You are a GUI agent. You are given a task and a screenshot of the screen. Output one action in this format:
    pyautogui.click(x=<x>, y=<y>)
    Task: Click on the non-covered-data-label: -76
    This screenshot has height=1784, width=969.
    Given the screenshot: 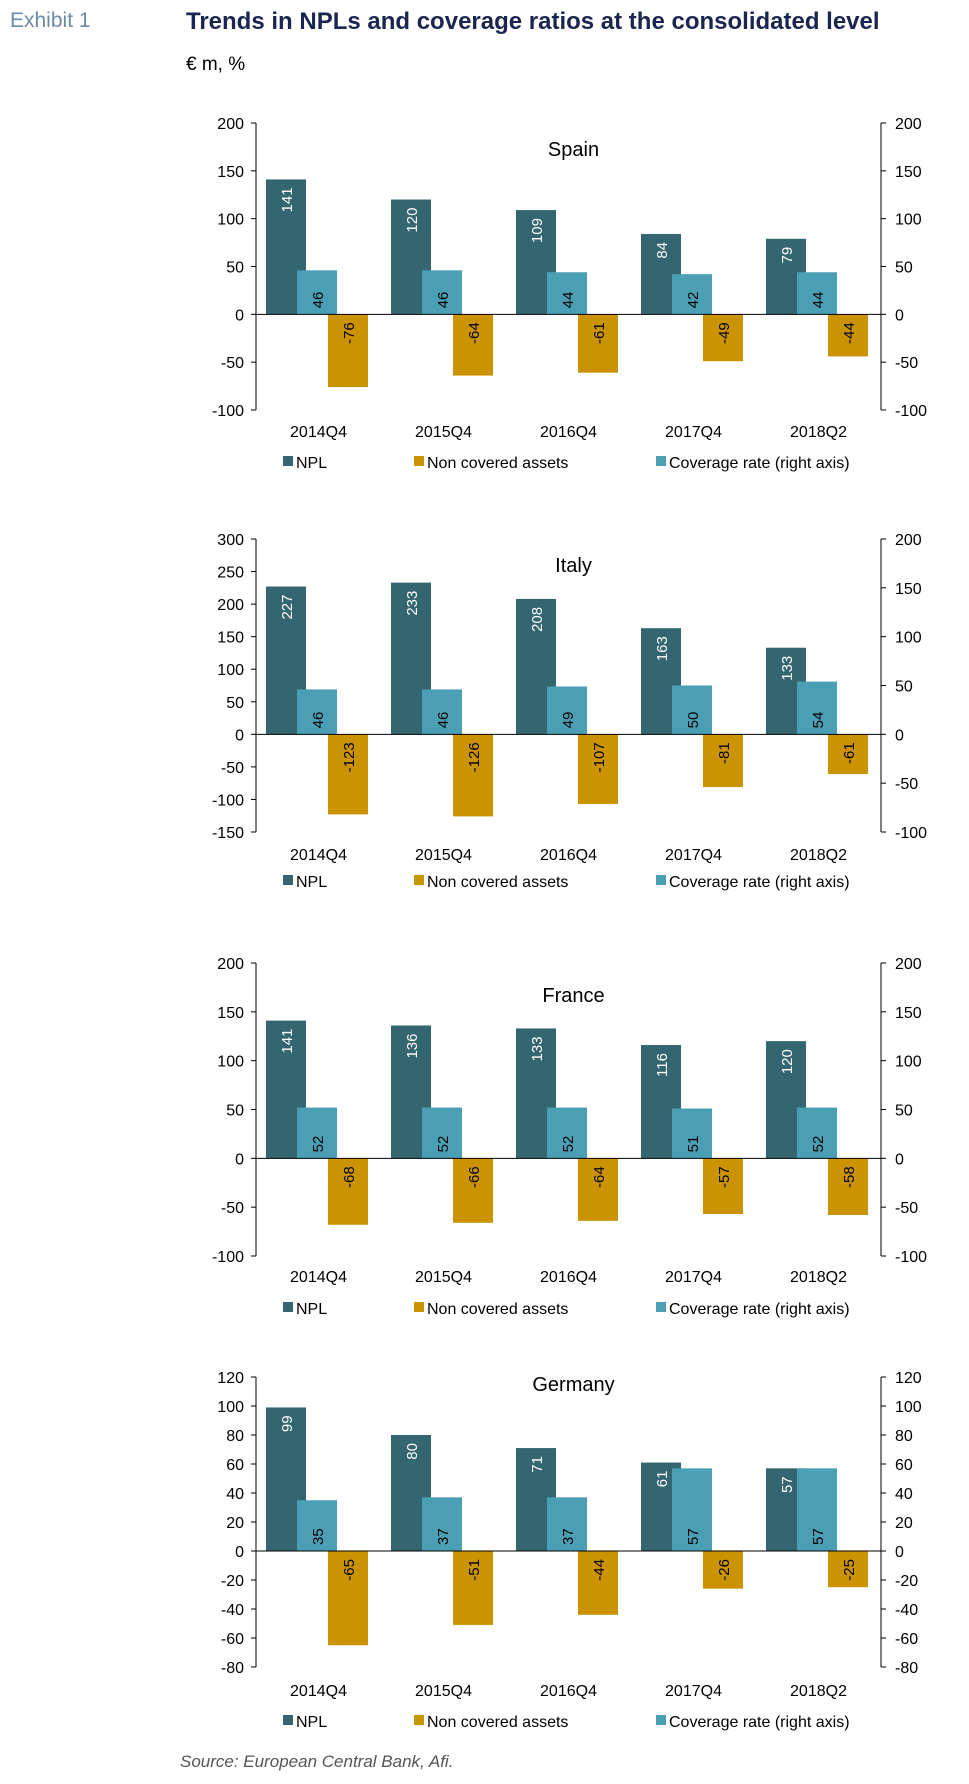 What is the action you would take?
    pyautogui.click(x=349, y=333)
    